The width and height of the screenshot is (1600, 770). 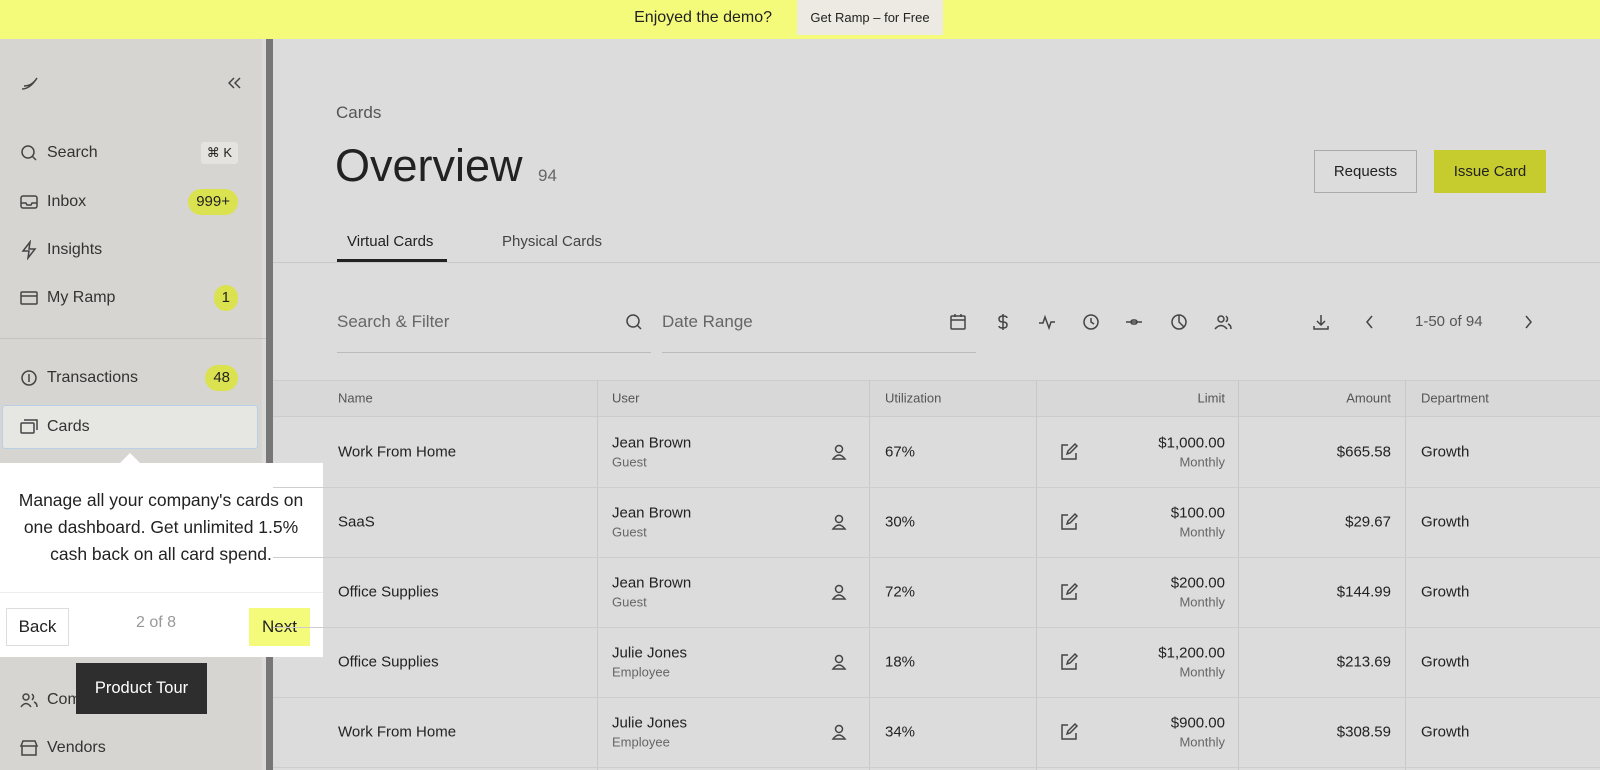 I want to click on shortcut: ⌘ K, so click(x=219, y=153).